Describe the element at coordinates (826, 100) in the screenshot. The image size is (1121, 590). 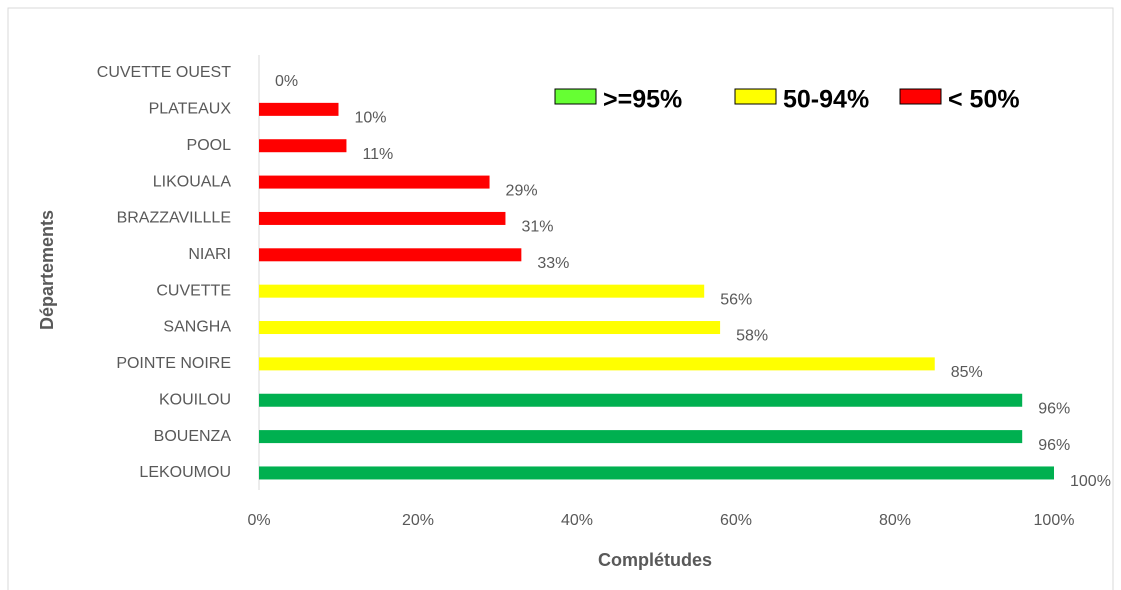
I see `legend-label: 50-94%` at that location.